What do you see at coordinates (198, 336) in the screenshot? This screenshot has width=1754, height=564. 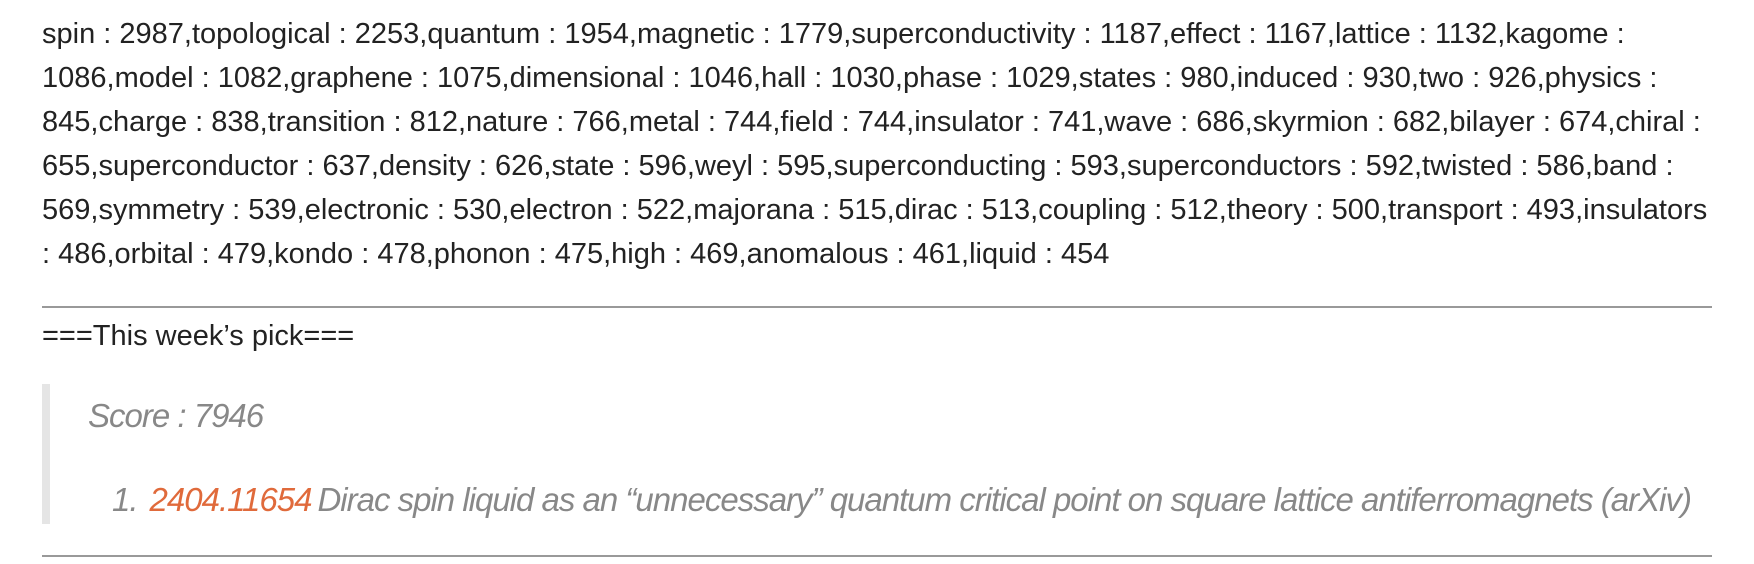 I see `section-heading: ===This week’s pick===` at bounding box center [198, 336].